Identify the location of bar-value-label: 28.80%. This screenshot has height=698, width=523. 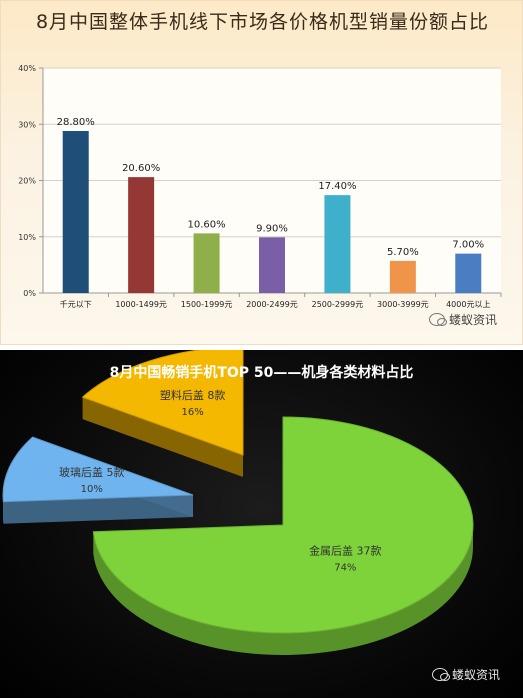
(76, 122).